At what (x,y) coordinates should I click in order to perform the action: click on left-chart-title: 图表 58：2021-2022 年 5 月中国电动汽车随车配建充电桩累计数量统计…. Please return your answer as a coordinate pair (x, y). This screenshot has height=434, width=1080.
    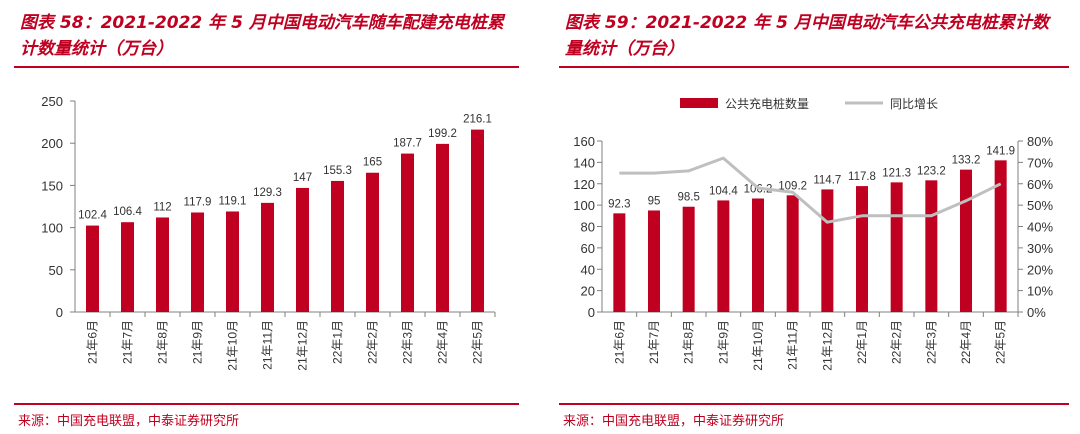
    Looking at the image, I should click on (262, 36).